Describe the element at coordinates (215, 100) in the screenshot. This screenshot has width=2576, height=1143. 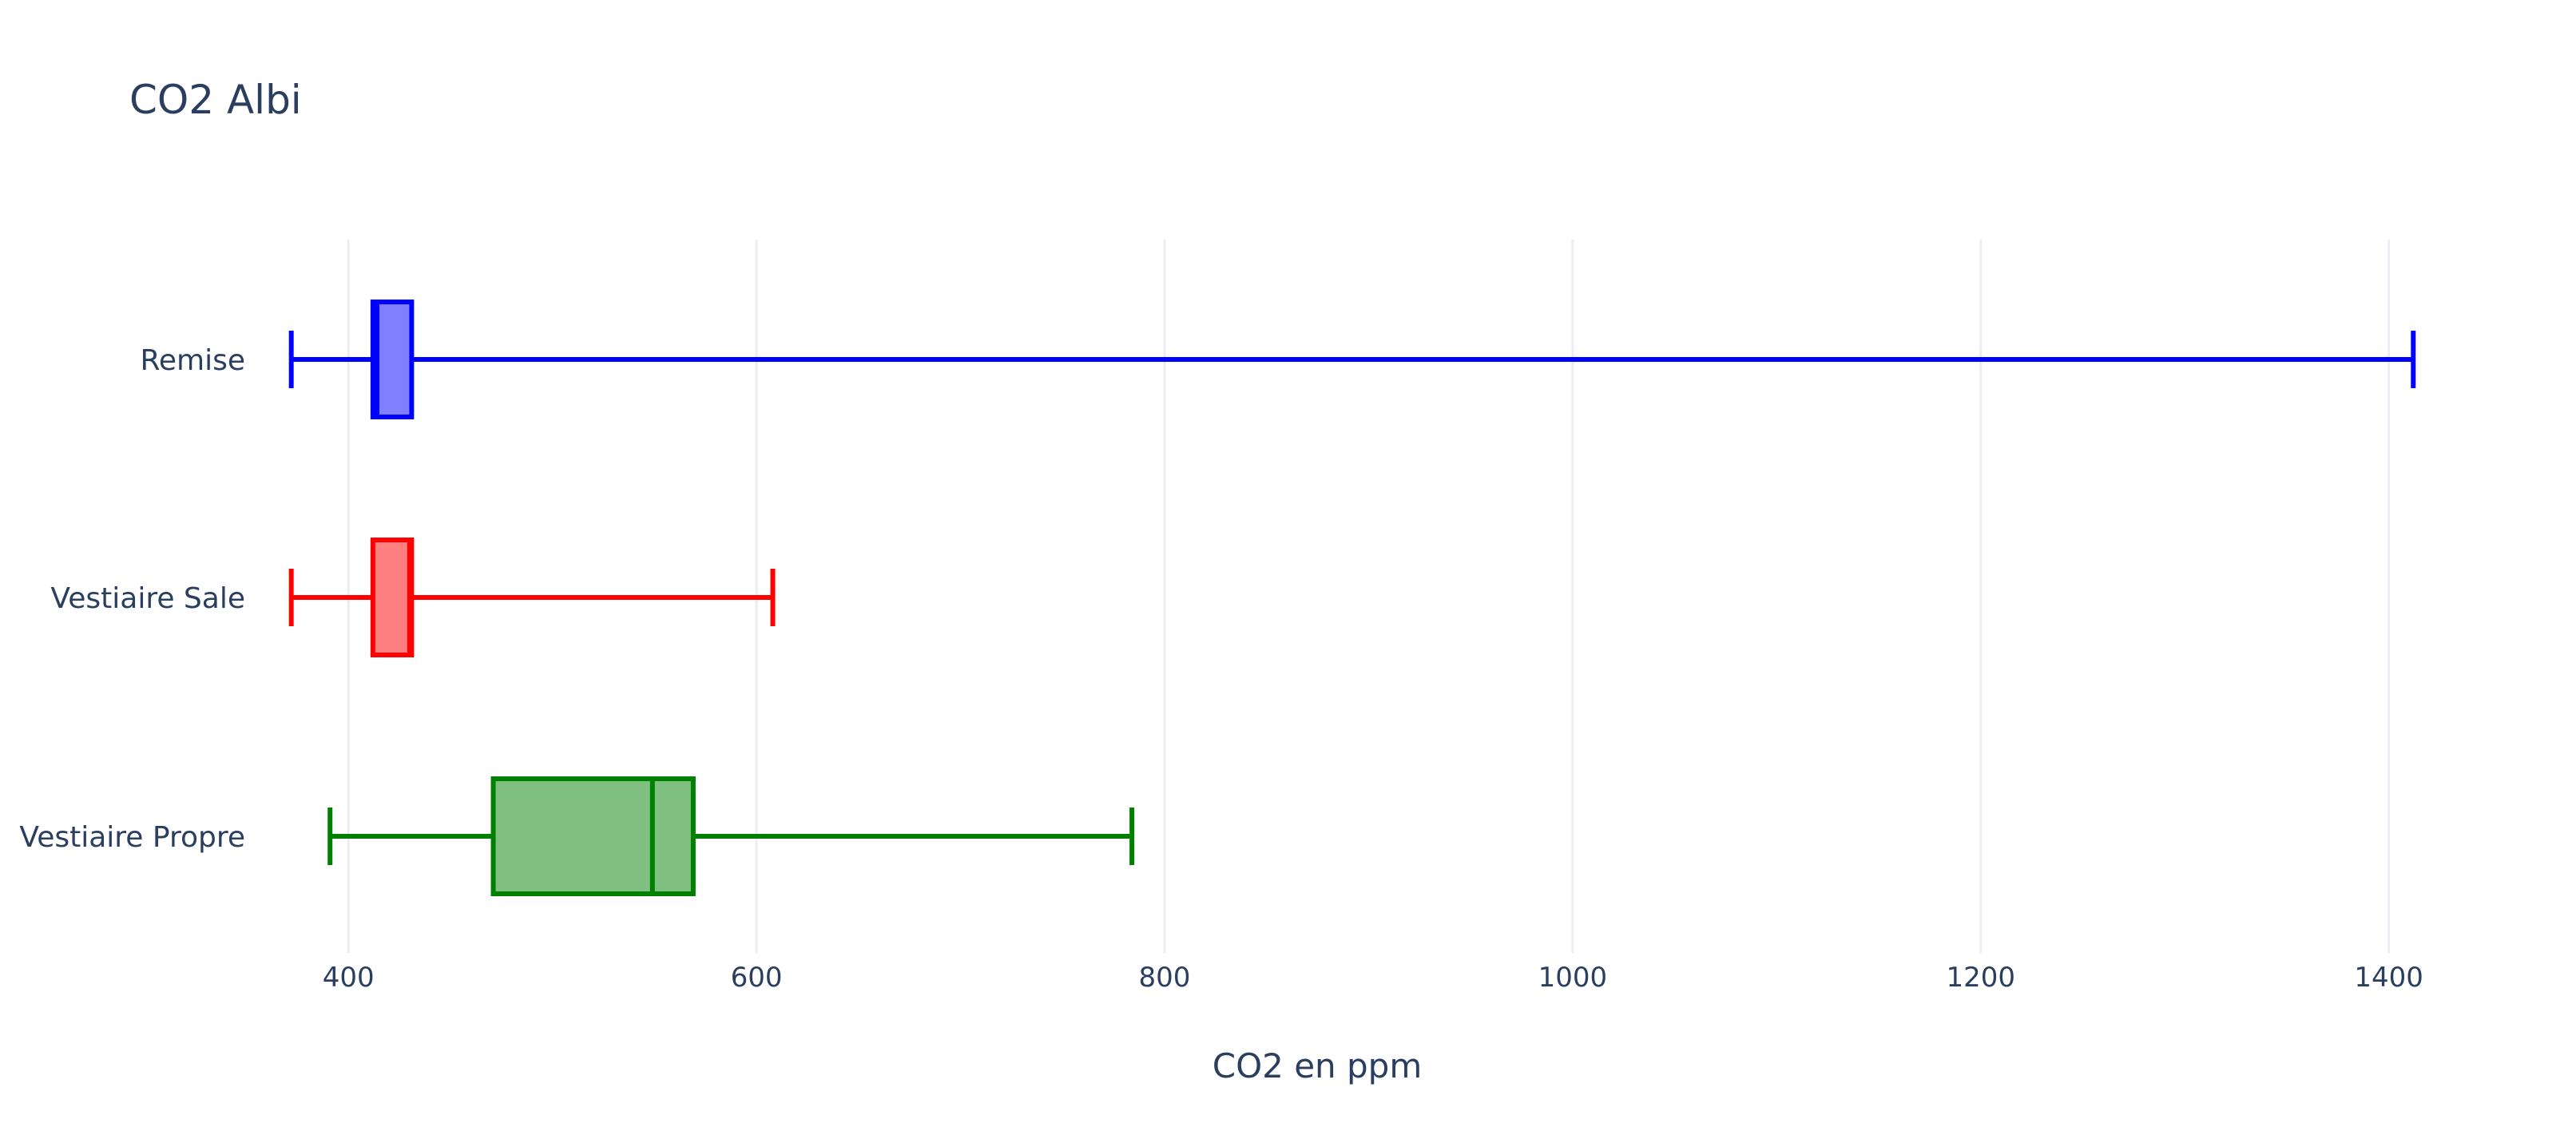
I see `chart-title: CO2 Albi` at that location.